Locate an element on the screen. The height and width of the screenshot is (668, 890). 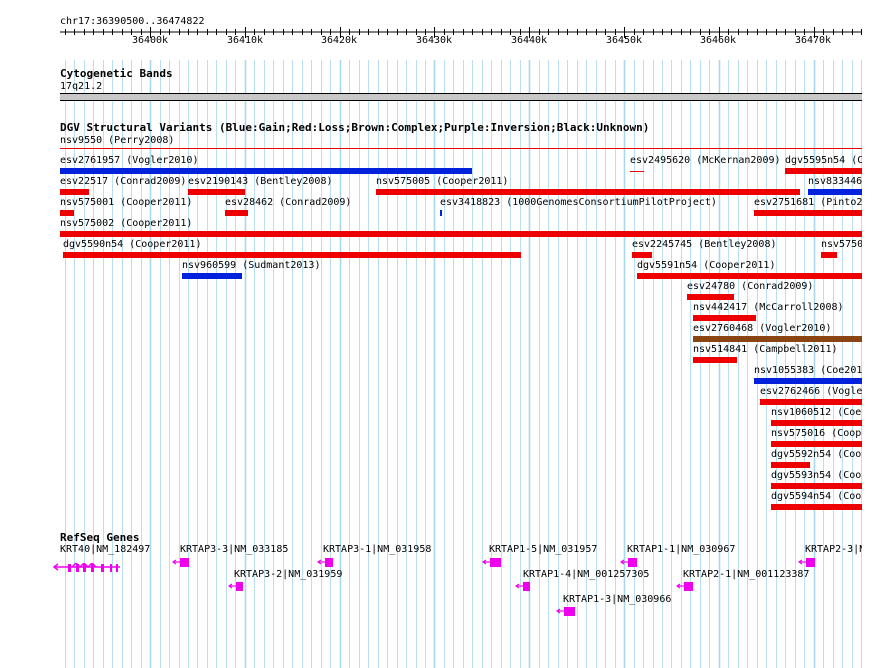
cyto-band is located at coordinates (461, 97).